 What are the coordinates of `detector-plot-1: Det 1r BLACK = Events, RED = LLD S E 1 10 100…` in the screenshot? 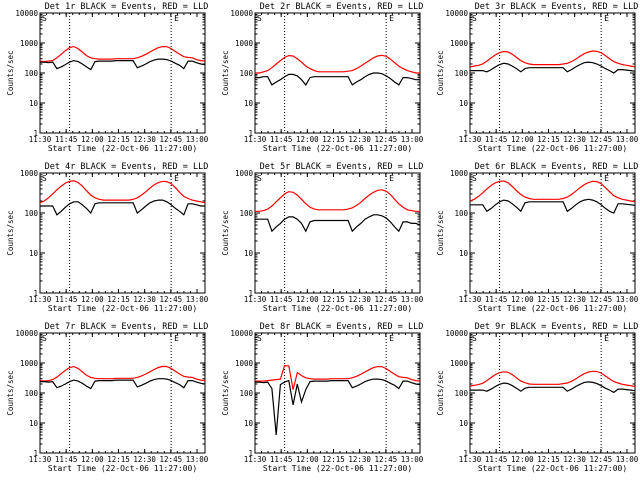 It's located at (107, 77).